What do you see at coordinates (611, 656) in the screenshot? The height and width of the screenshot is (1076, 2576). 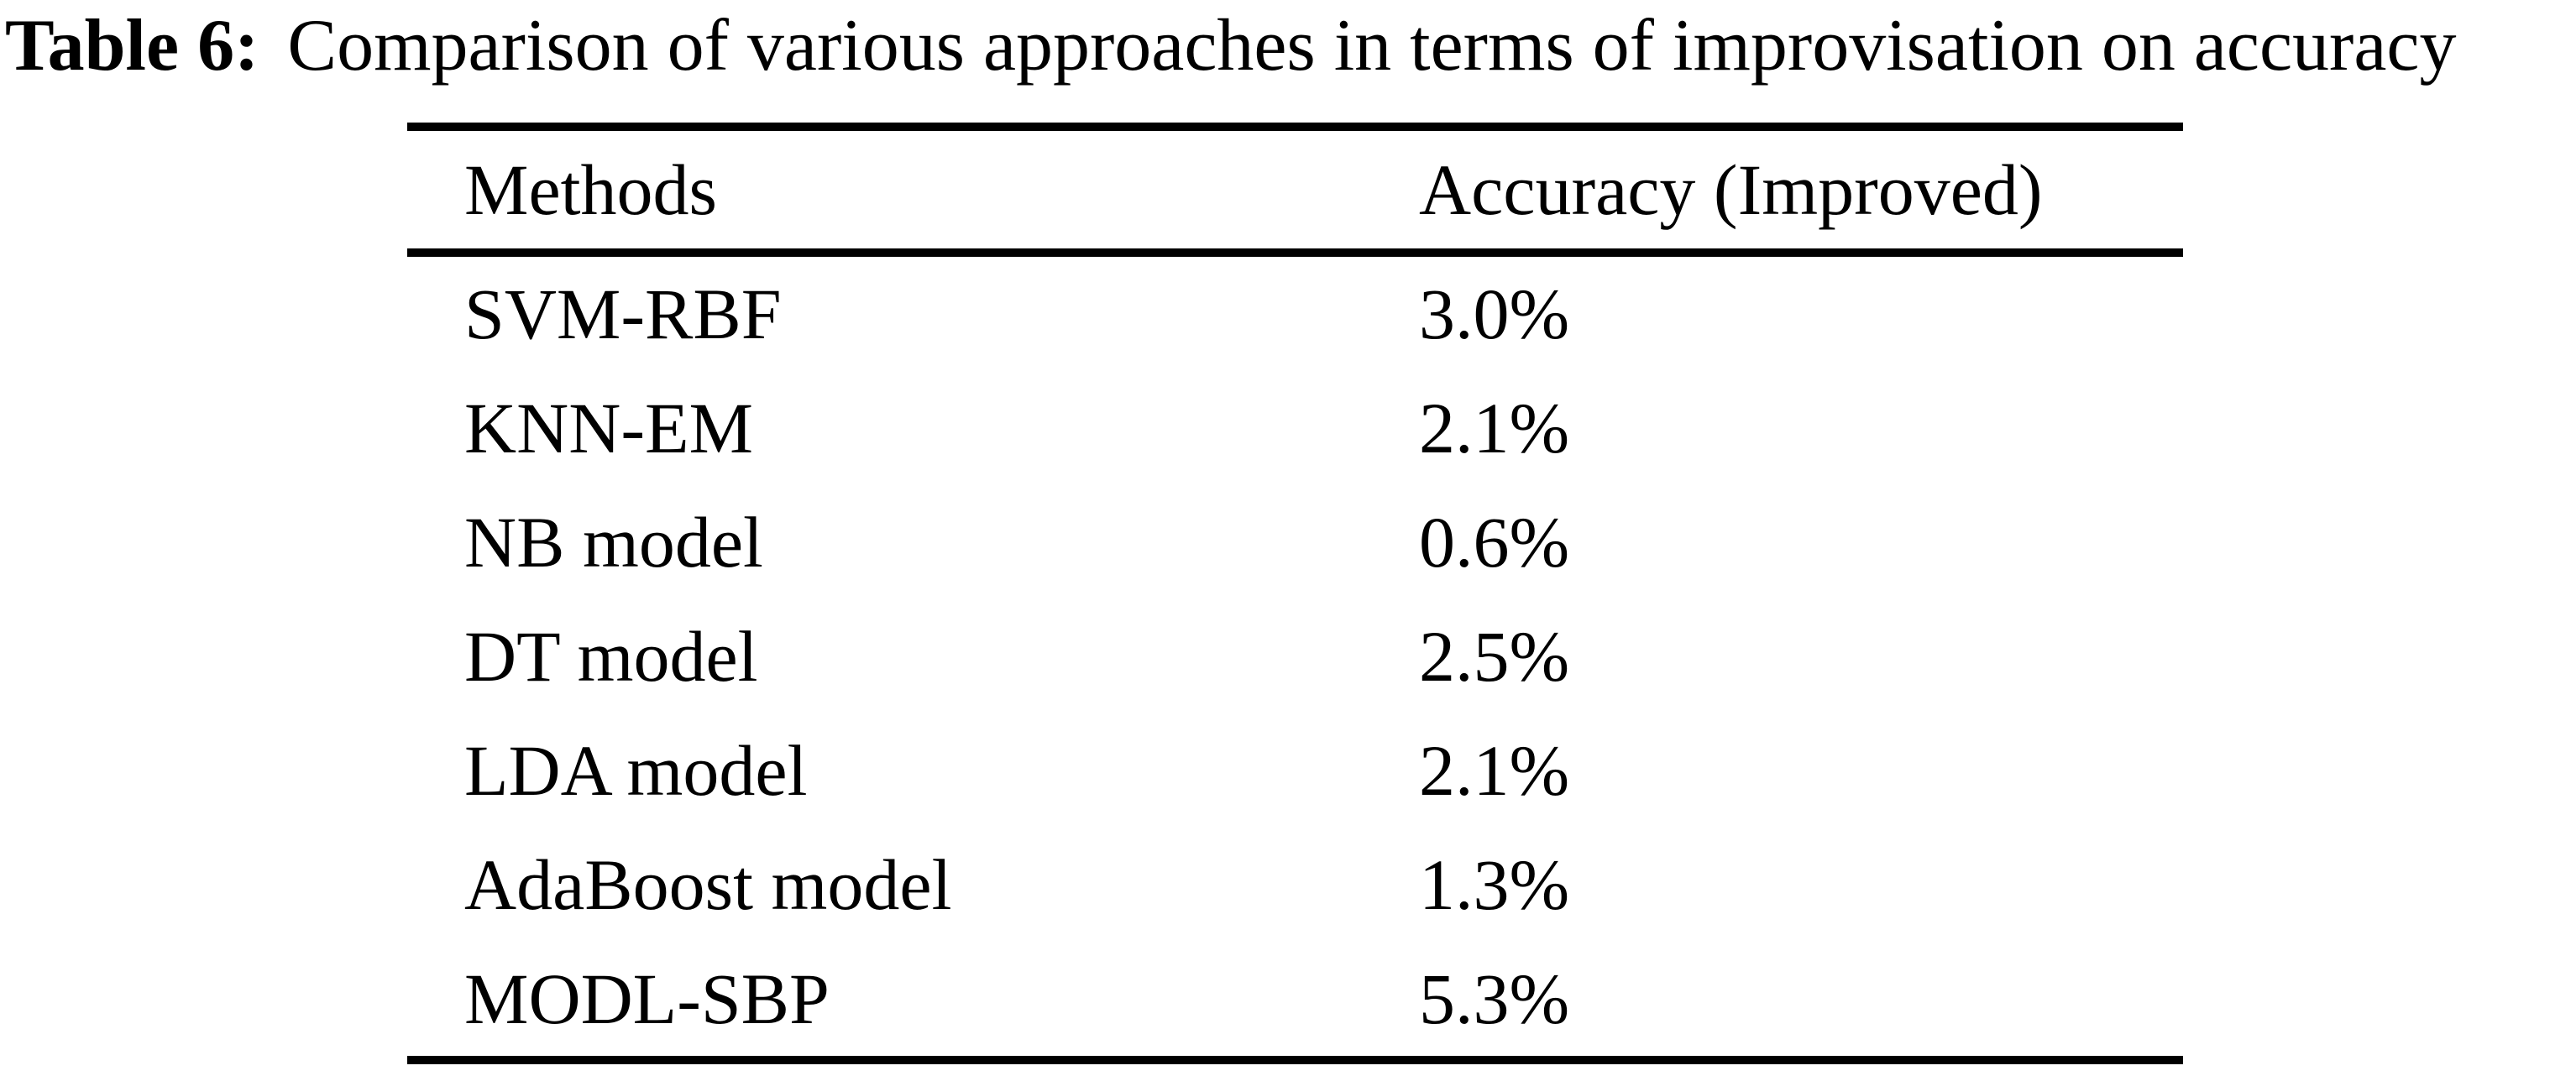 I see `method-cell: DT model` at bounding box center [611, 656].